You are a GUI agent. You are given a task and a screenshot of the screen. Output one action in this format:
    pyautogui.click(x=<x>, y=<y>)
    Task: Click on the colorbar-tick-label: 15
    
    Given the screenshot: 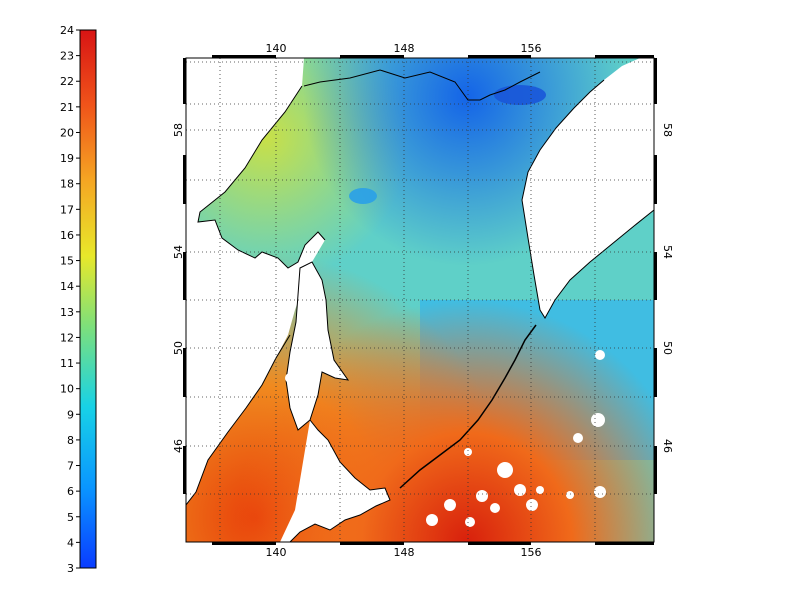 What is the action you would take?
    pyautogui.click(x=67, y=261)
    